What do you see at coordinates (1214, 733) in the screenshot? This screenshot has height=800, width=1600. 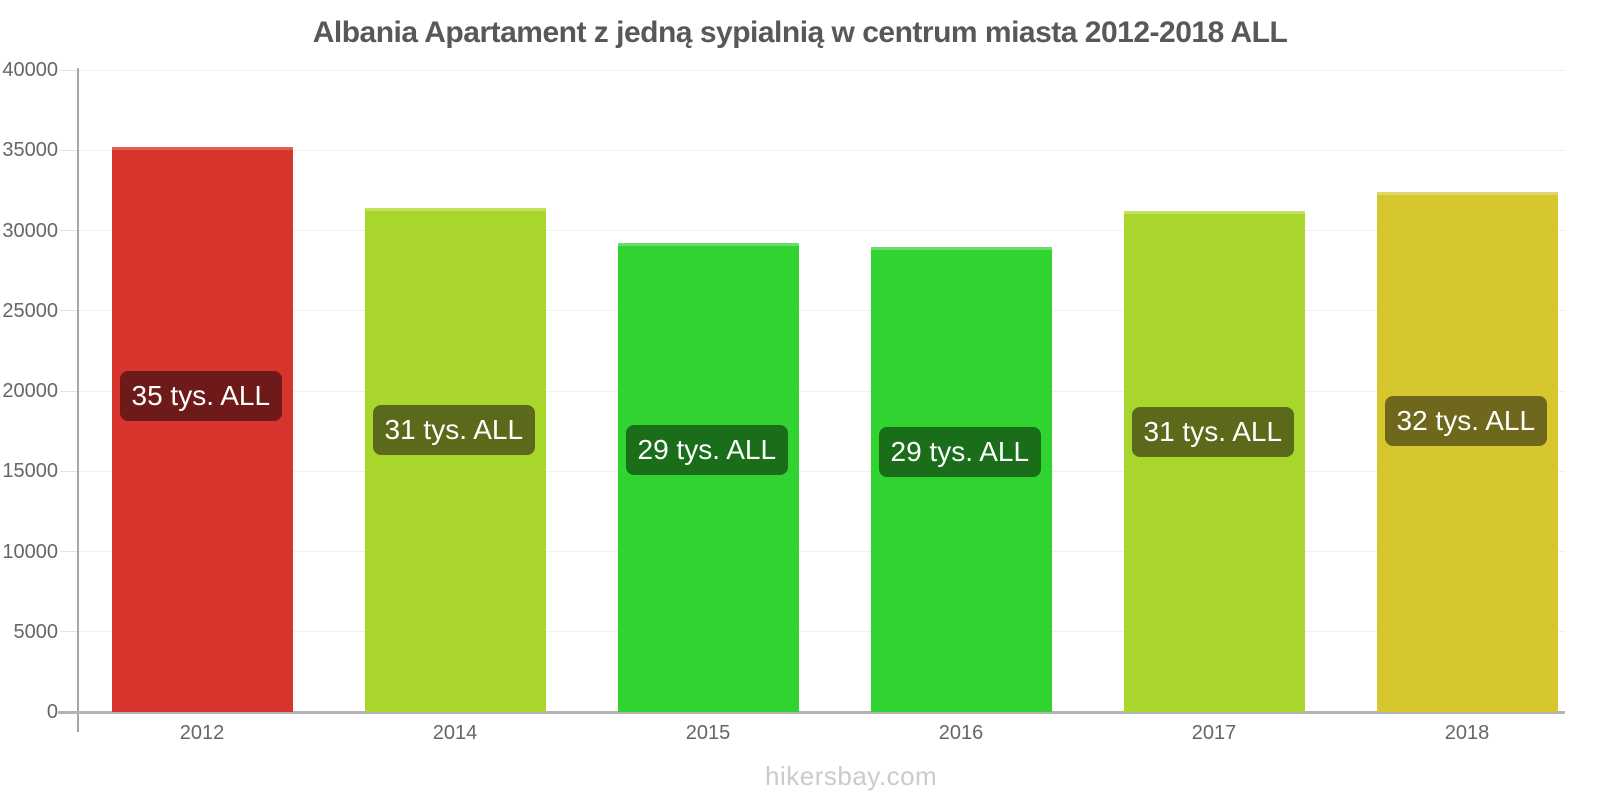 I see `x-axis-label-2017: 2017` at bounding box center [1214, 733].